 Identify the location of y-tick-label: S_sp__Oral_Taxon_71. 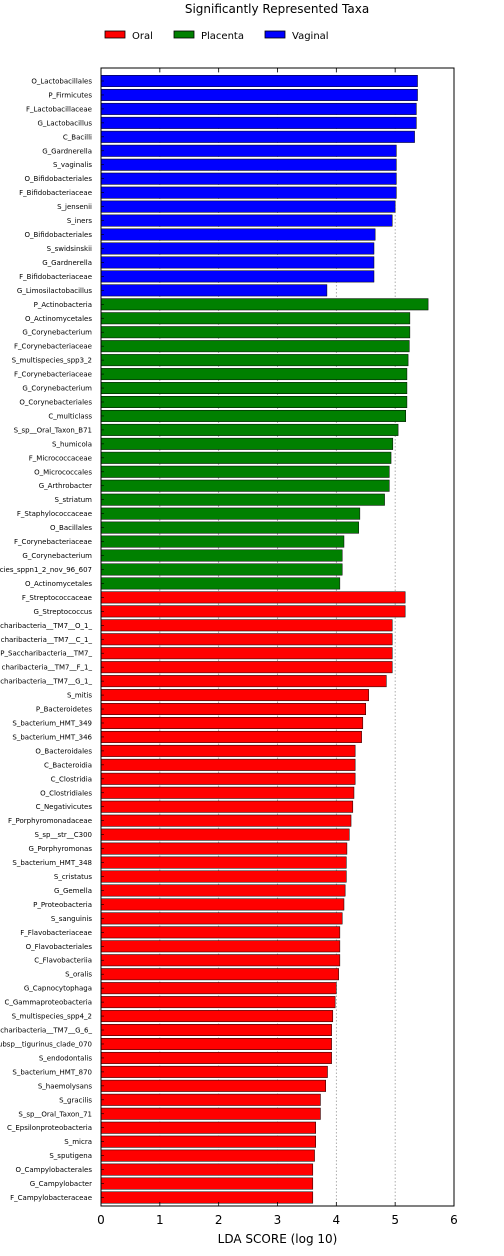
(55, 1114).